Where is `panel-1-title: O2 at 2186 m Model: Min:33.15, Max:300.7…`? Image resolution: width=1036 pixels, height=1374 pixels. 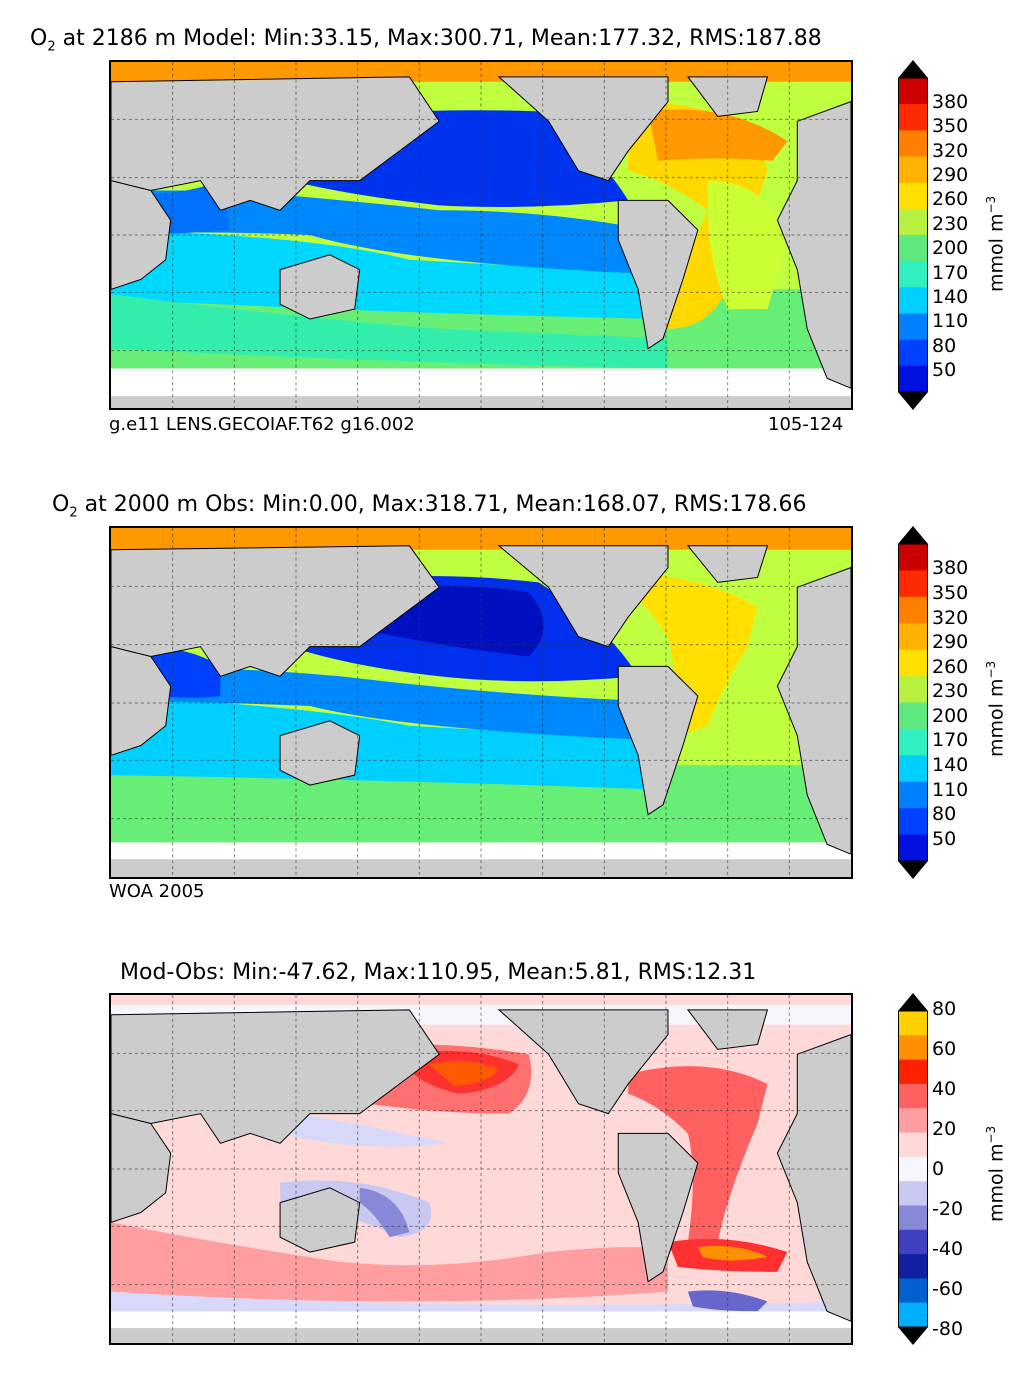 panel-1-title: O2 at 2186 m Model: Min:33.15, Max:300.7… is located at coordinates (426, 40).